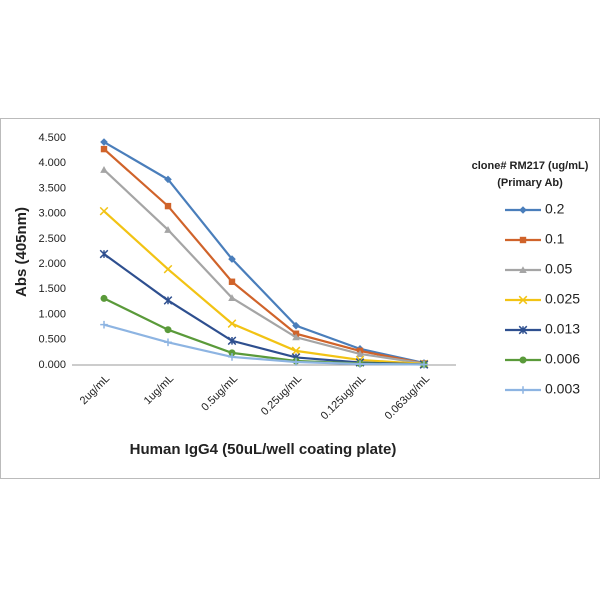  I want to click on legend-label: 0.2, so click(555, 209).